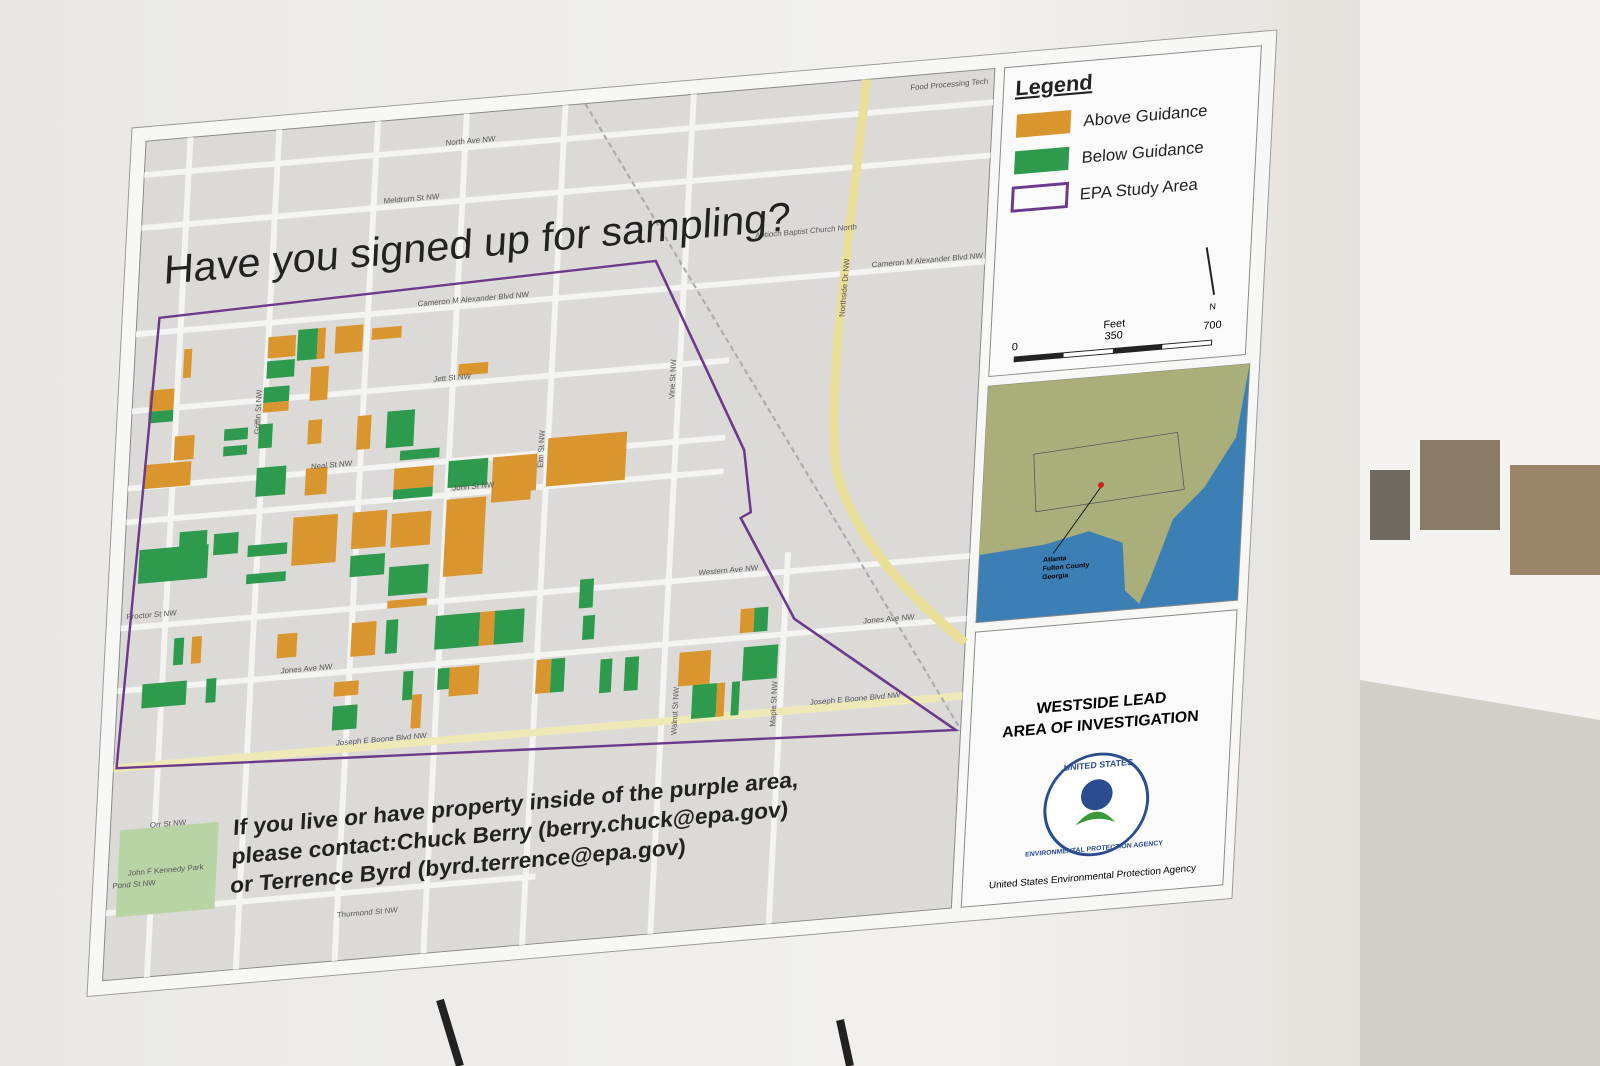  What do you see at coordinates (541, 448) in the screenshot?
I see `street-label: Elm St NW` at bounding box center [541, 448].